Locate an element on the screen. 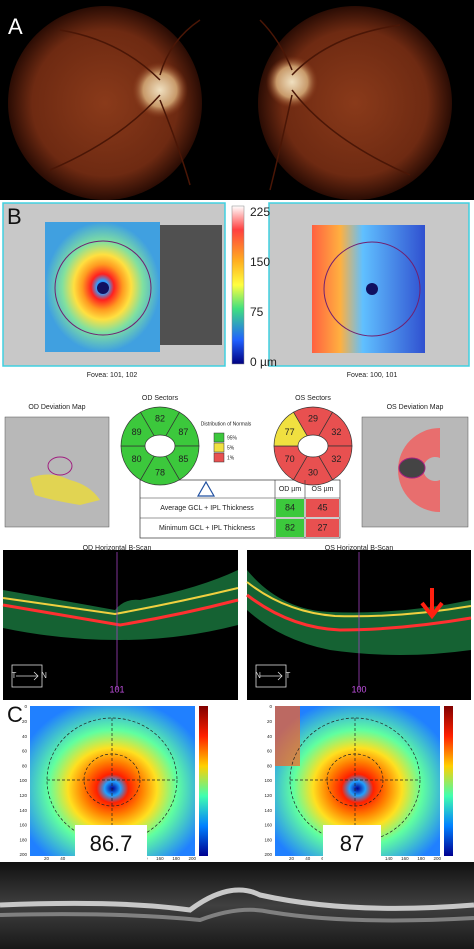 Image resolution: width=474 pixels, height=949 pixels. y-tick-label: 40 is located at coordinates (270, 736).